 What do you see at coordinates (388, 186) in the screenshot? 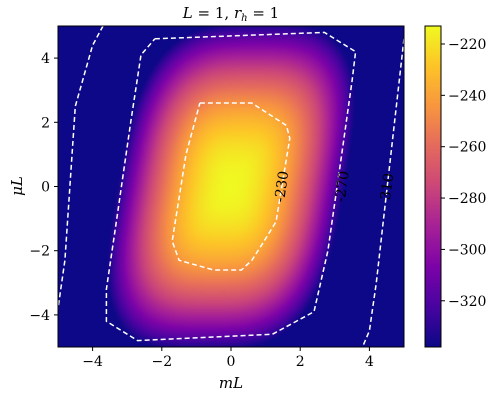
I see `contour-310-label: 310` at bounding box center [388, 186].